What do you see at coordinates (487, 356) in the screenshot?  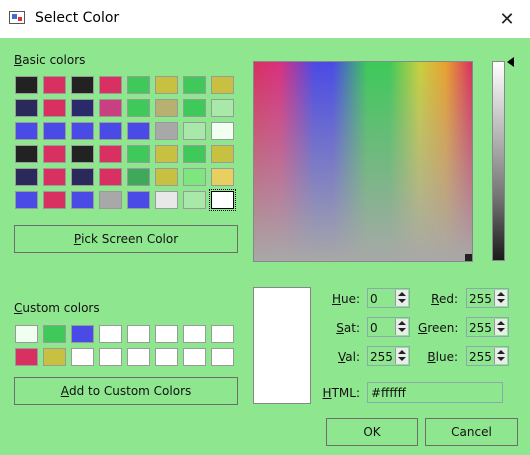 I see `blue-spinbox: 255` at bounding box center [487, 356].